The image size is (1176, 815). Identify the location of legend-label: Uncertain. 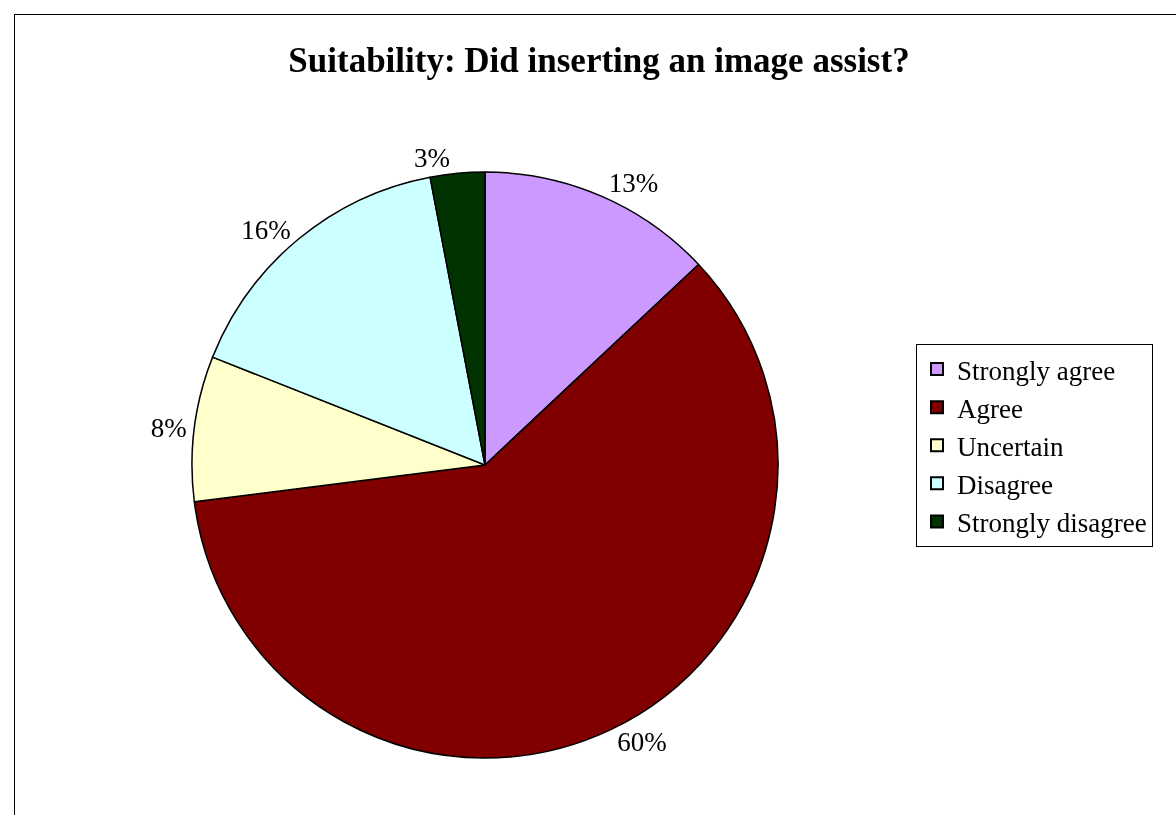
(1010, 446).